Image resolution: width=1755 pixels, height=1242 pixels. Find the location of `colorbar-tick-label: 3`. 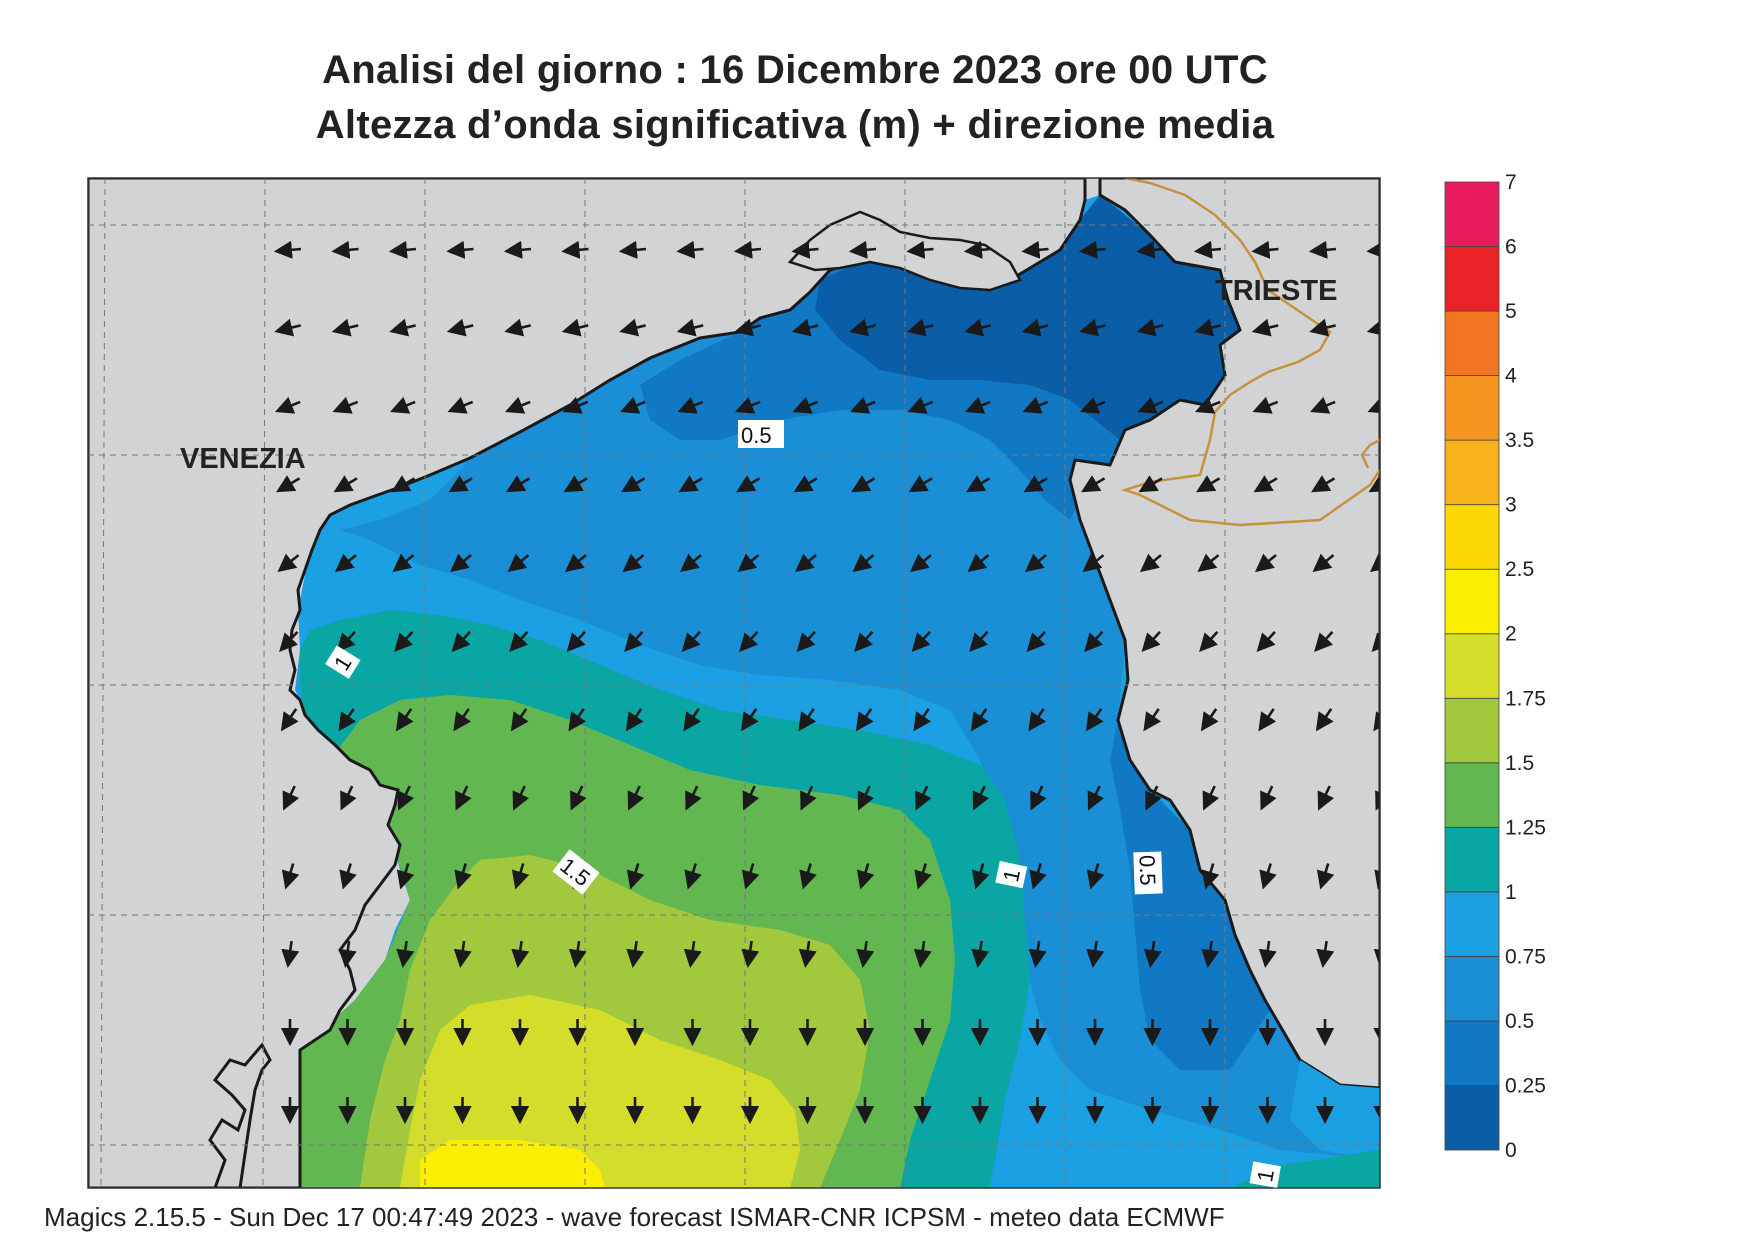

colorbar-tick-label: 3 is located at coordinates (1511, 505).